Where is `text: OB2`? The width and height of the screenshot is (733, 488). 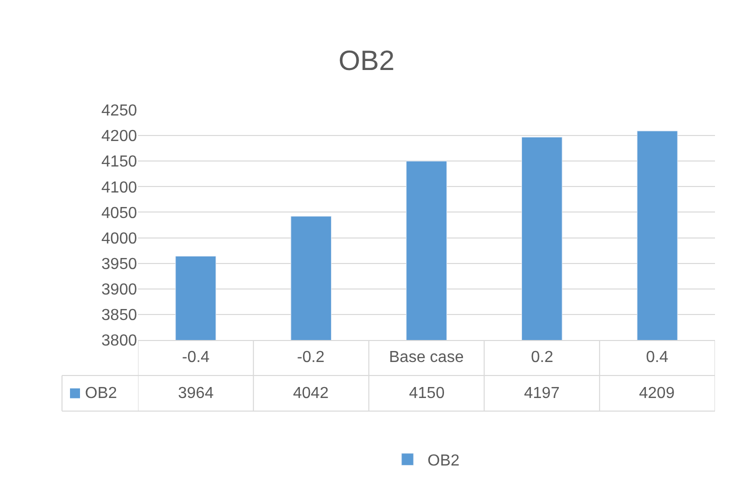
text: OB2 is located at coordinates (101, 393).